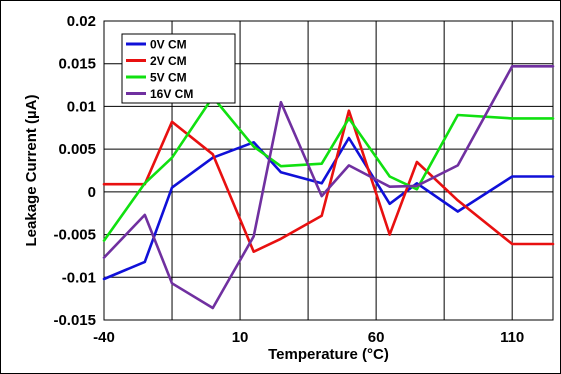 The width and height of the screenshot is (561, 374). Describe the element at coordinates (81, 106) in the screenshot. I see `y-tick-label: 0.01` at that location.